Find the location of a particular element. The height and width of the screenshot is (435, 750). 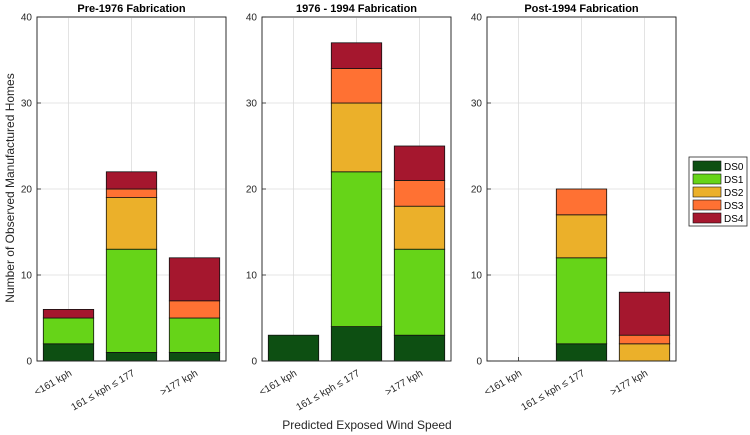

legend-label-ds1: DS1 is located at coordinates (734, 180).